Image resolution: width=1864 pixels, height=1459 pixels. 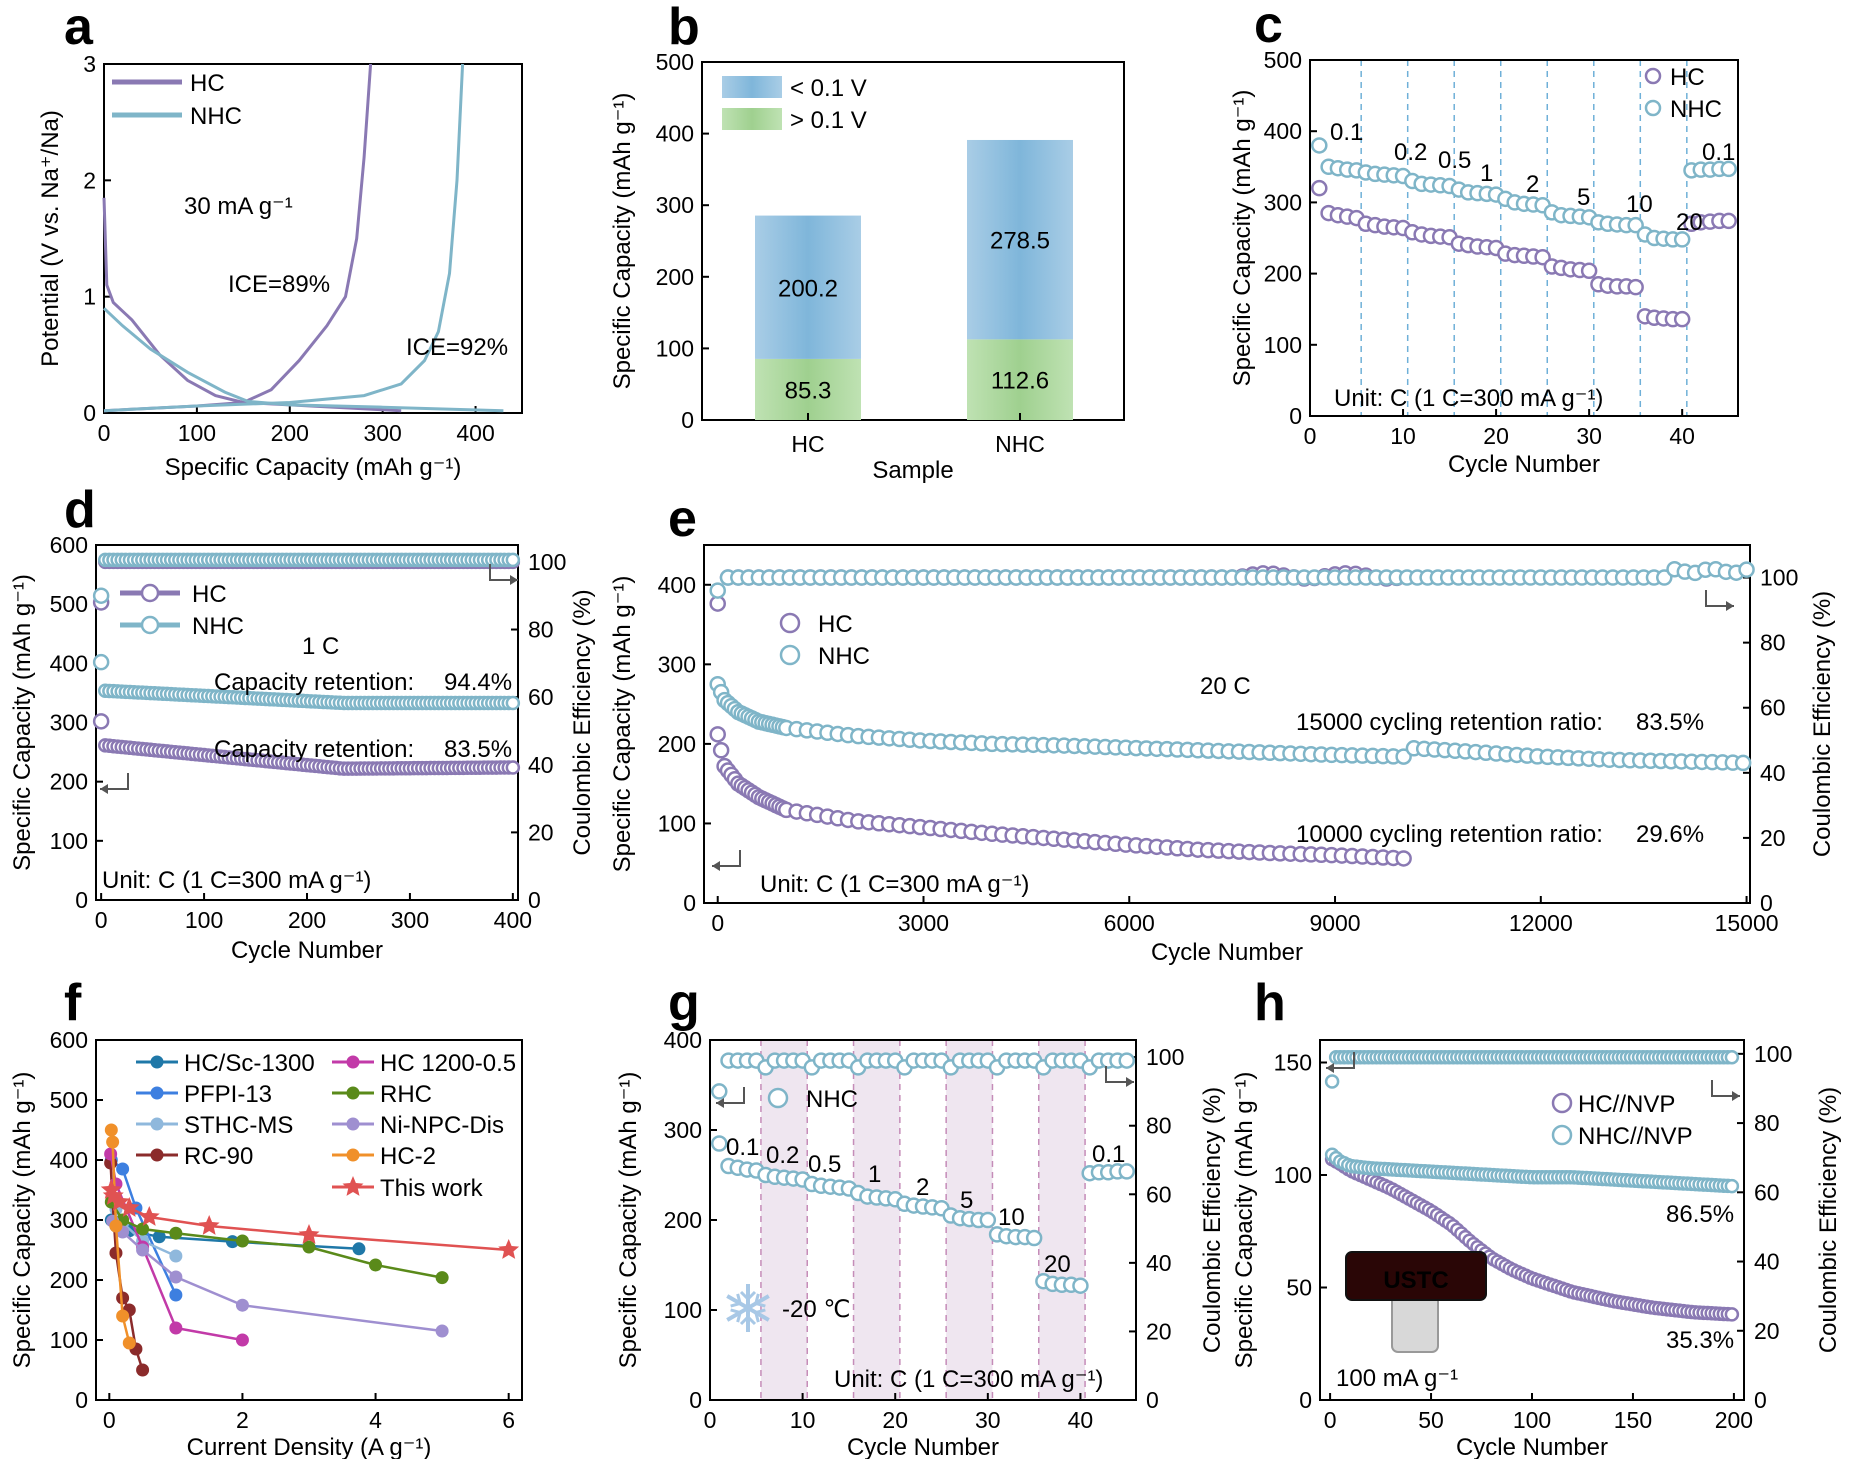 What do you see at coordinates (895, 1420) in the screenshot?
I see `x-tick-label: 20` at bounding box center [895, 1420].